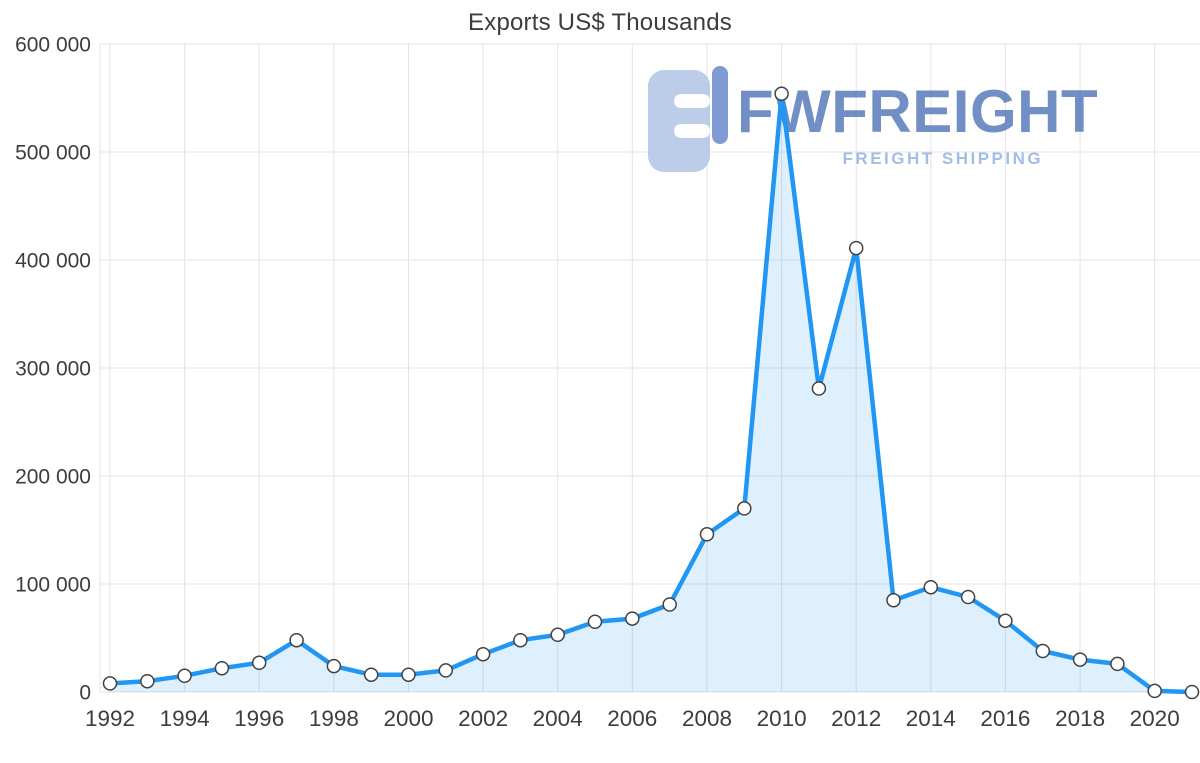 The image size is (1200, 763). Describe the element at coordinates (707, 718) in the screenshot. I see `x-axis-tick-label: 2008` at that location.